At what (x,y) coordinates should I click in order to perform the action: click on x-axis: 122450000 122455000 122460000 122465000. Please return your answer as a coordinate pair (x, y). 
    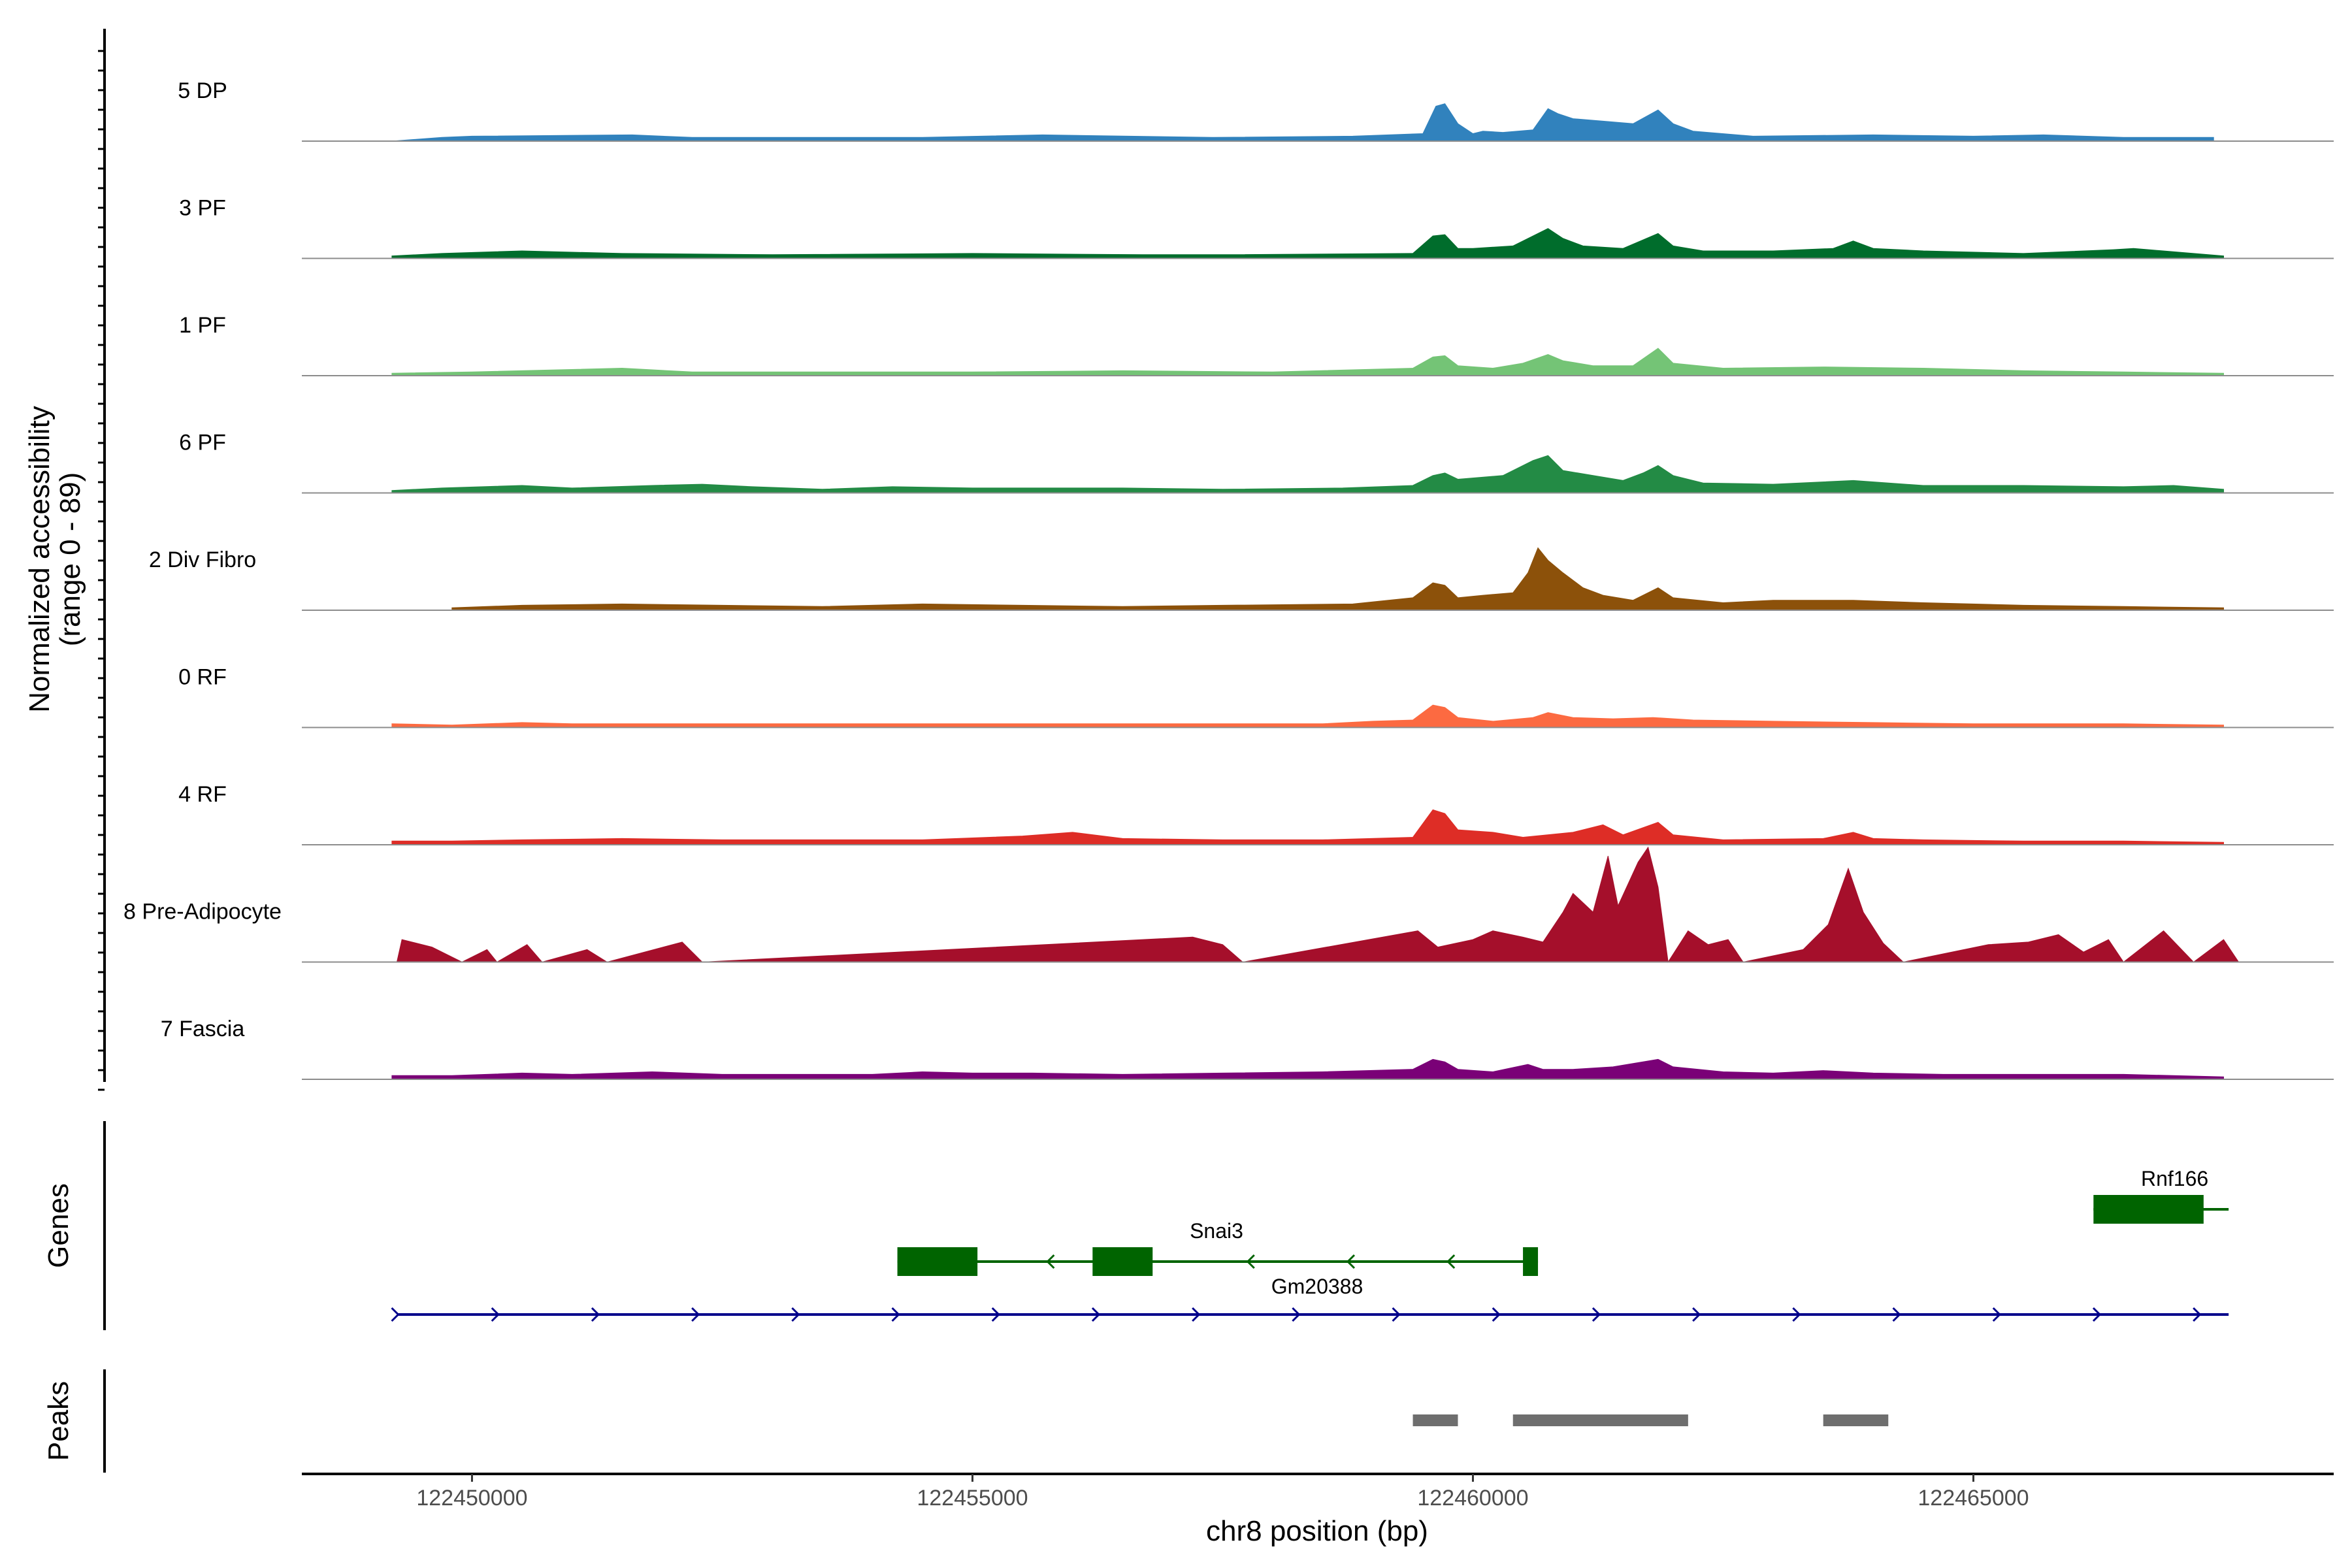
    Looking at the image, I should click on (1222, 1492).